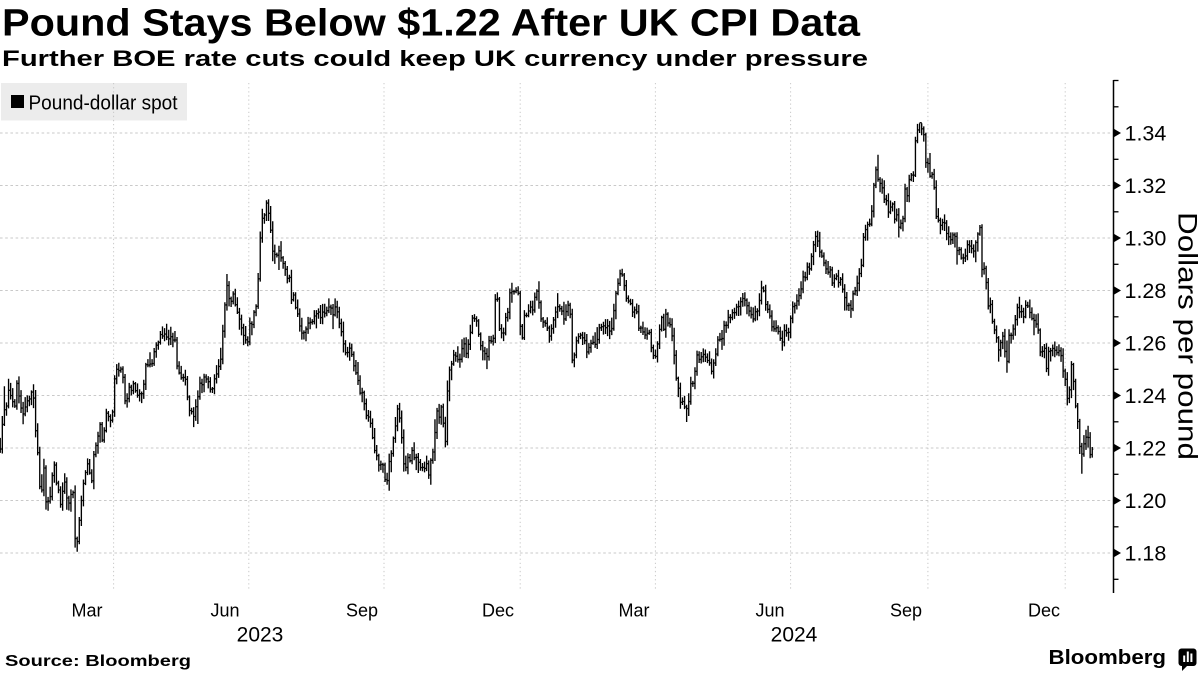  I want to click on svg-text: 1.20, so click(1146, 501).